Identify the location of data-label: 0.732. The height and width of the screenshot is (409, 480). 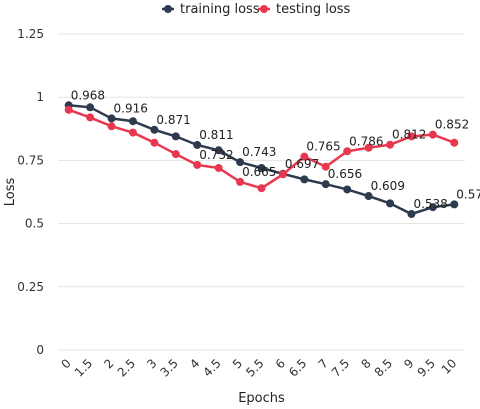
(216, 155).